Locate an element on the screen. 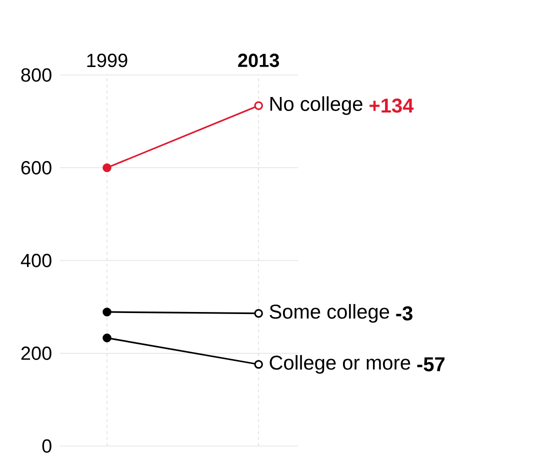 Image resolution: width=549 pixels, height=460 pixels. x-tick-label: 2013 is located at coordinates (259, 61).